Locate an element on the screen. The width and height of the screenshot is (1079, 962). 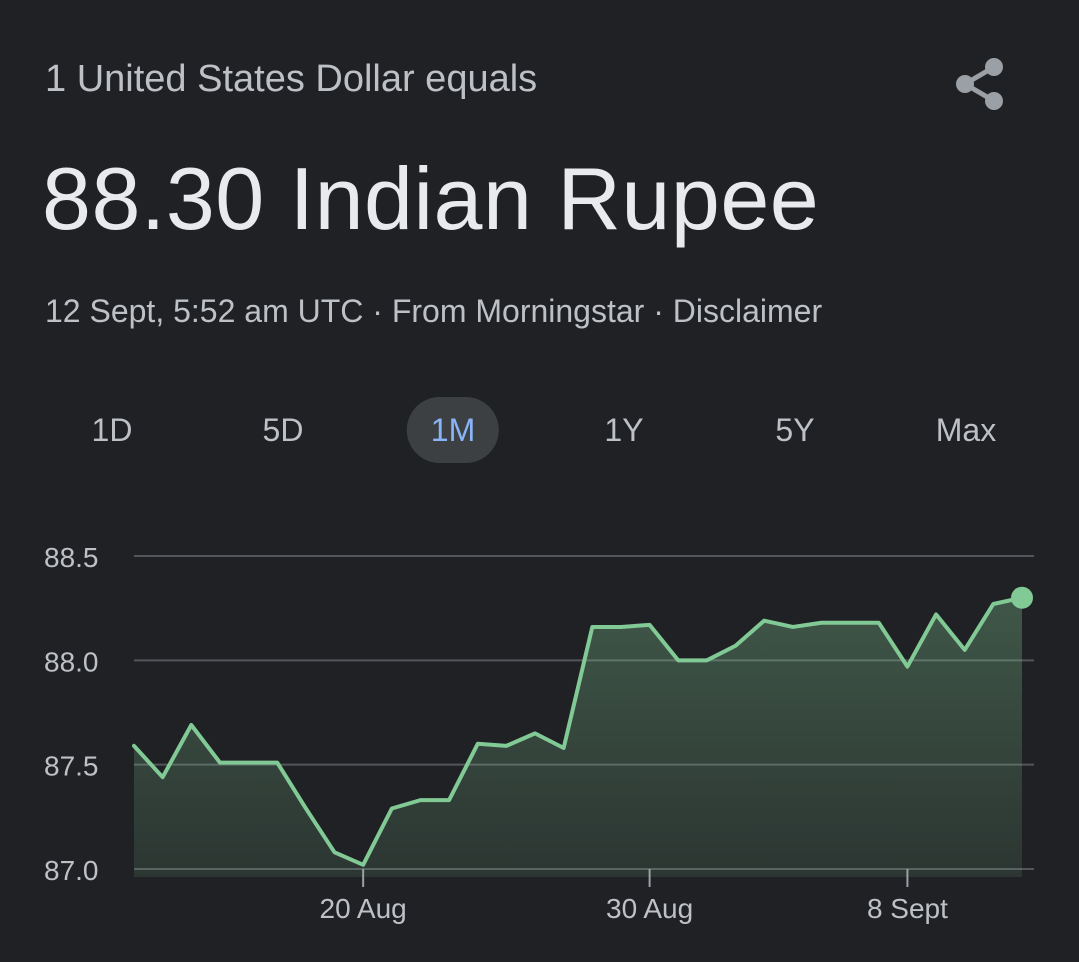
x-tick-label: 20 Aug is located at coordinates (363, 908).